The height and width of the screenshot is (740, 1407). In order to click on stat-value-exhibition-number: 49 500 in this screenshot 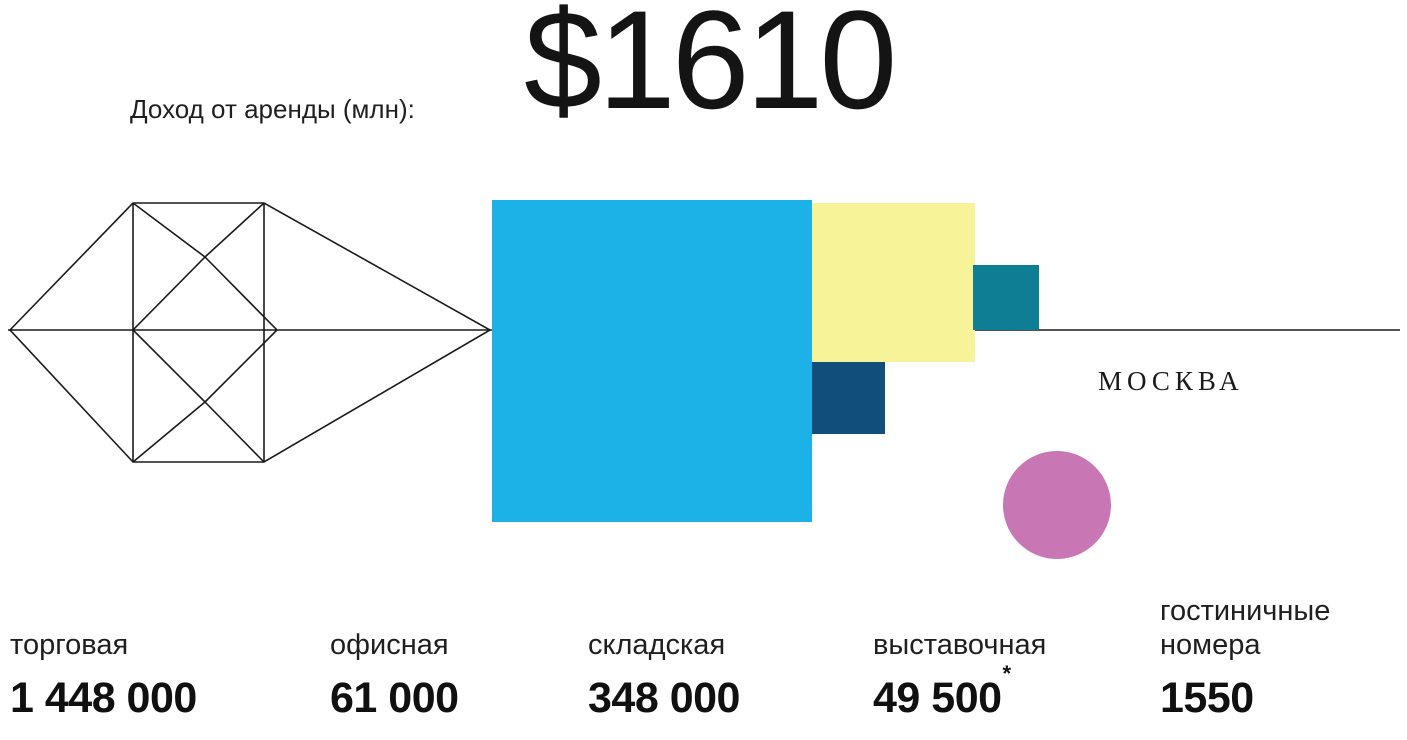, I will do `click(937, 698)`.